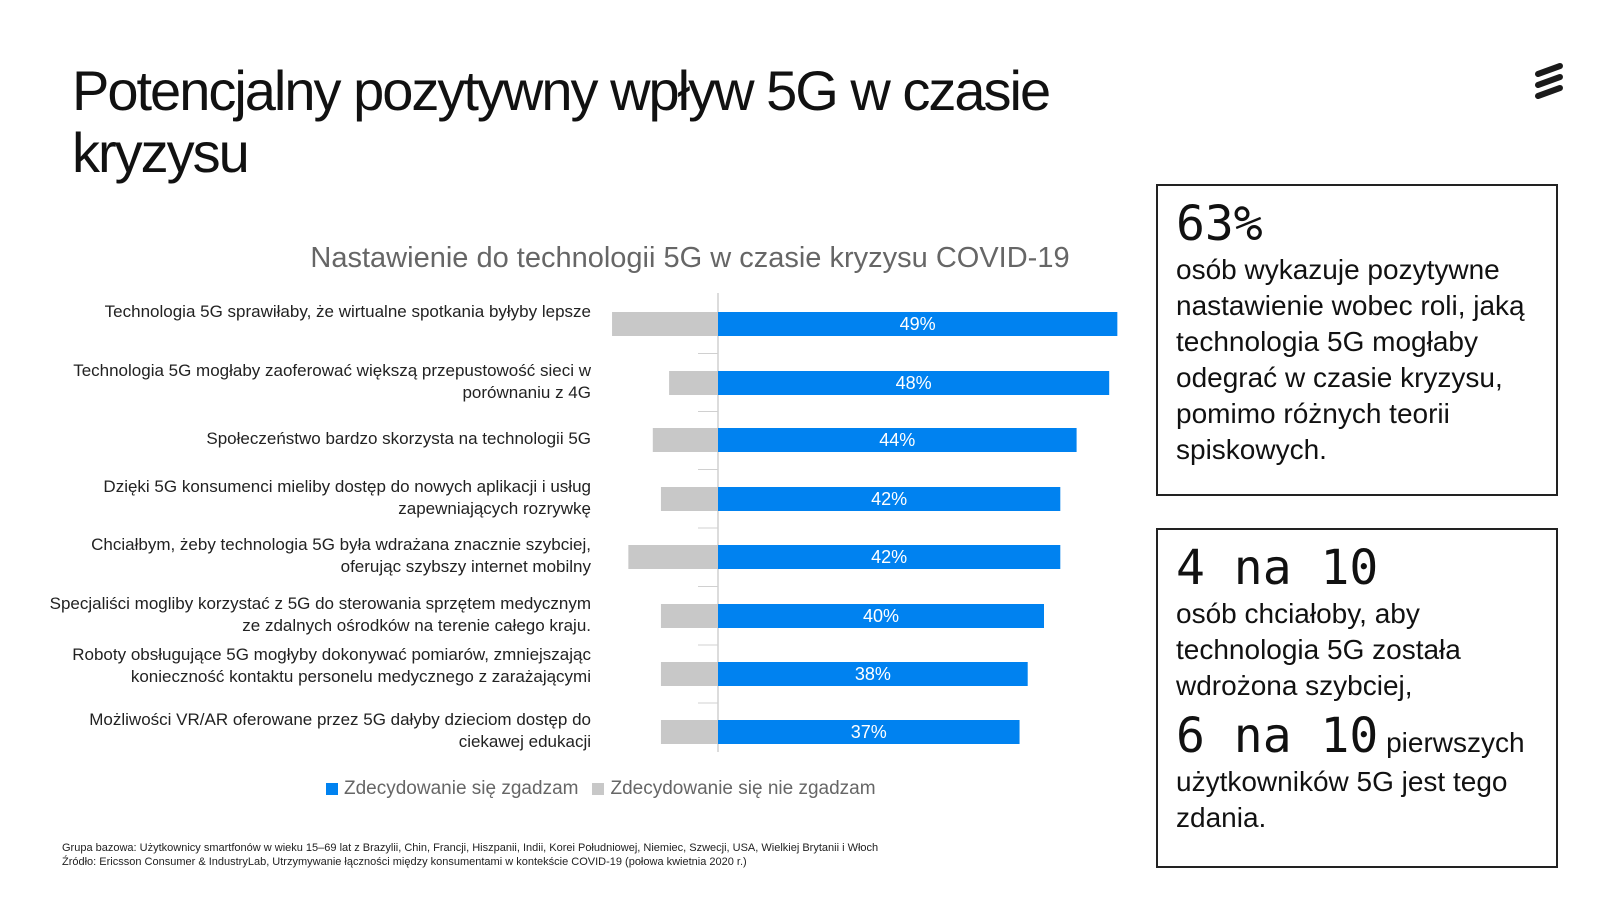  I want to click on legend-swatch-agree, so click(332, 789).